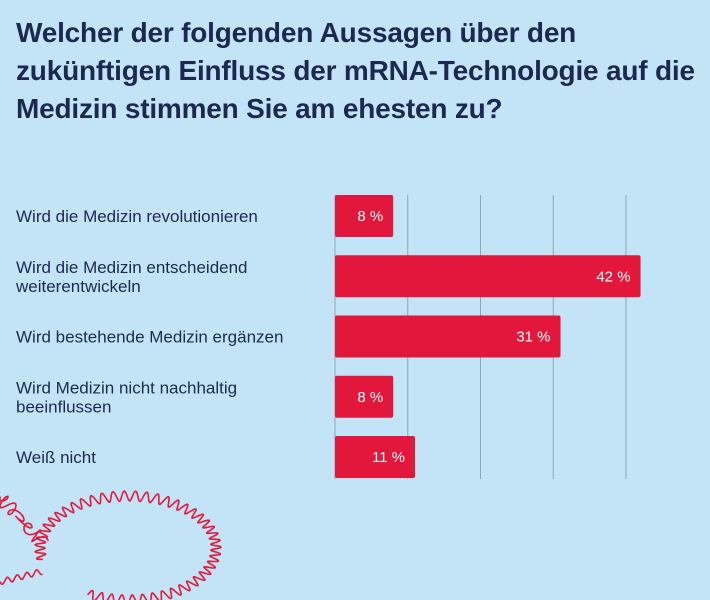 This screenshot has width=710, height=600. I want to click on decorative-squiggle, so click(111, 545).